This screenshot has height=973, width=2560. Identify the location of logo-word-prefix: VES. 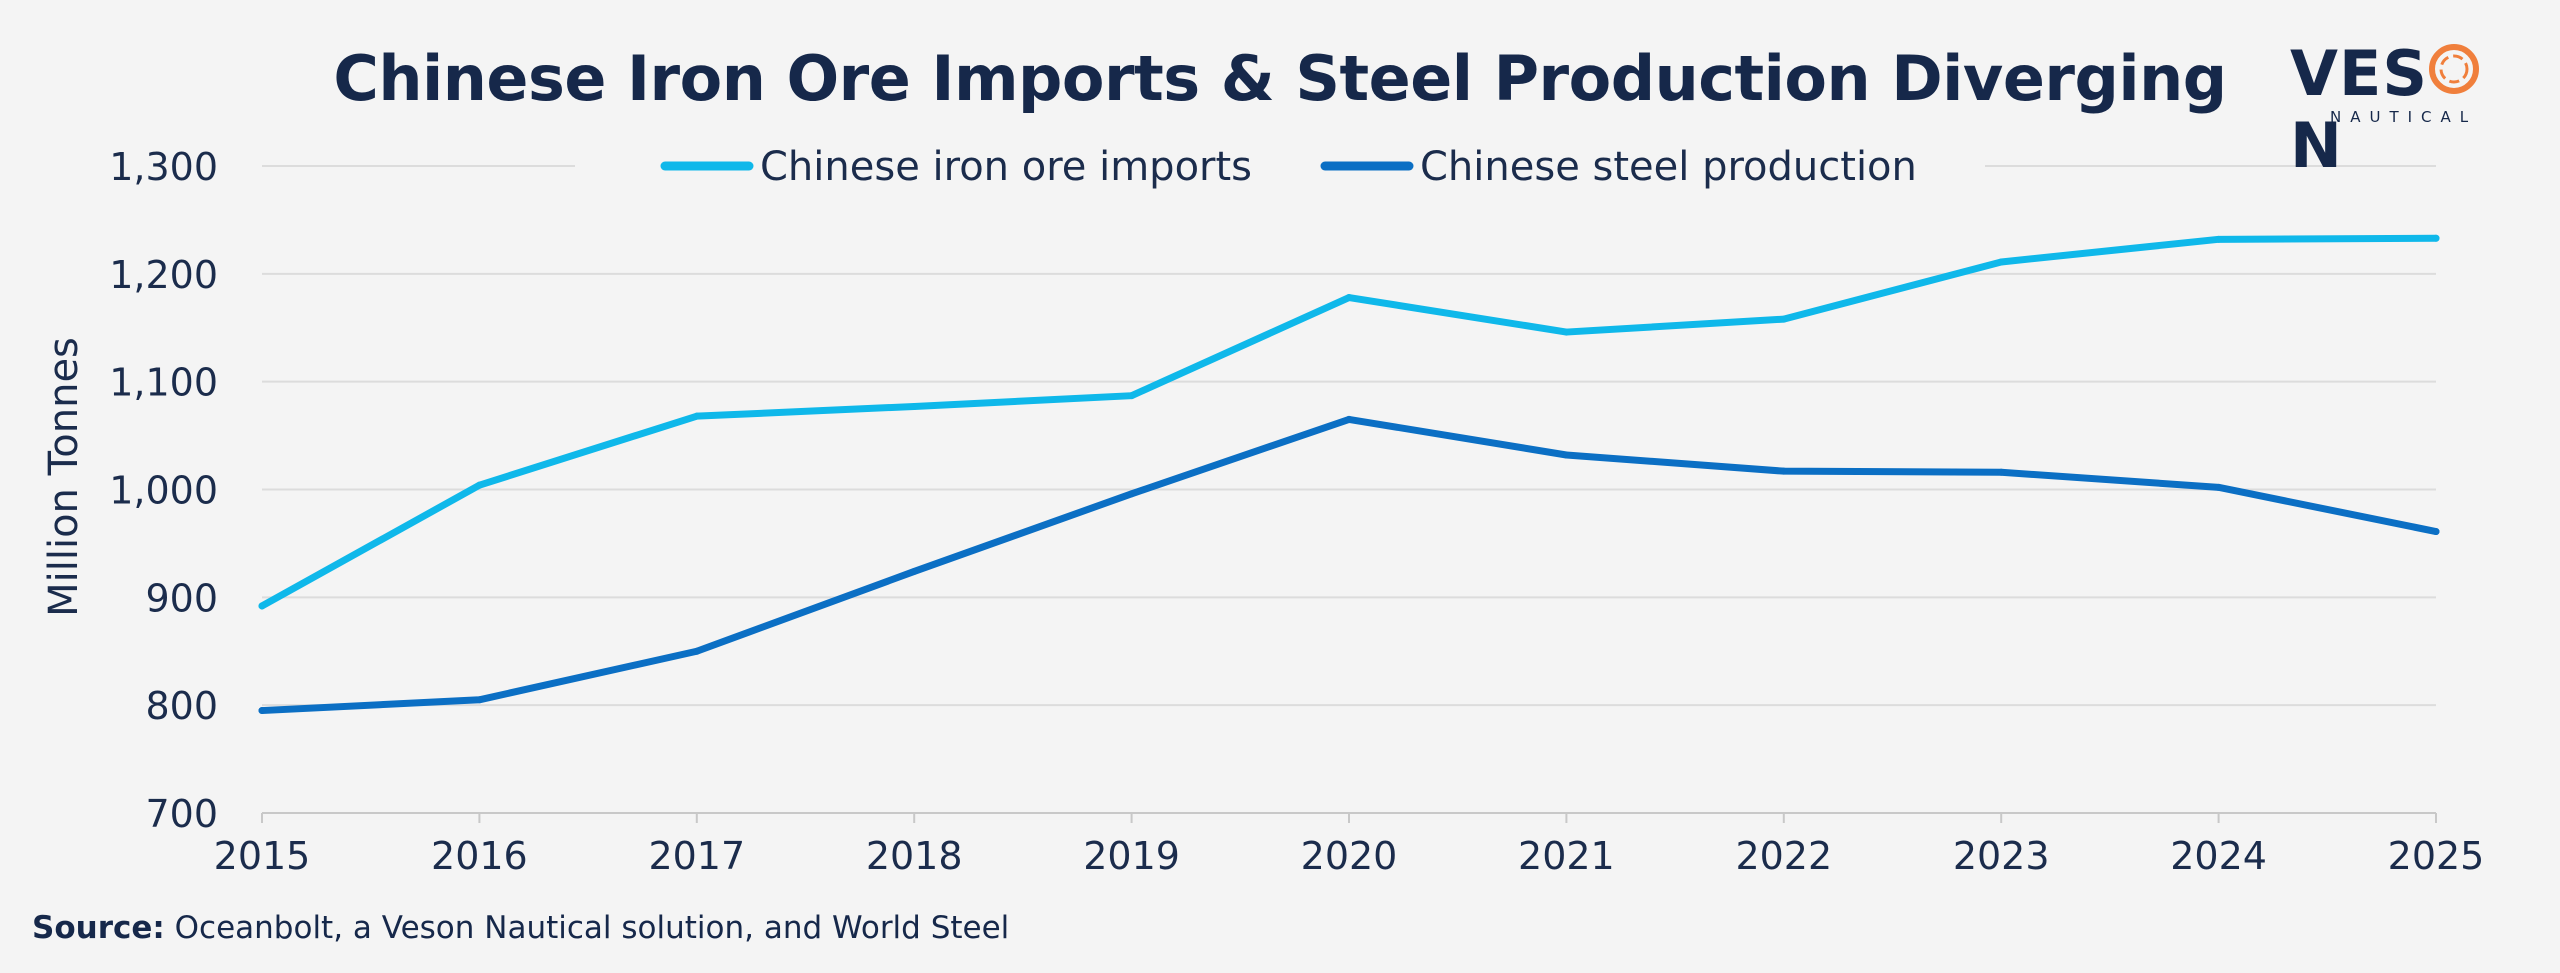
(2359, 73).